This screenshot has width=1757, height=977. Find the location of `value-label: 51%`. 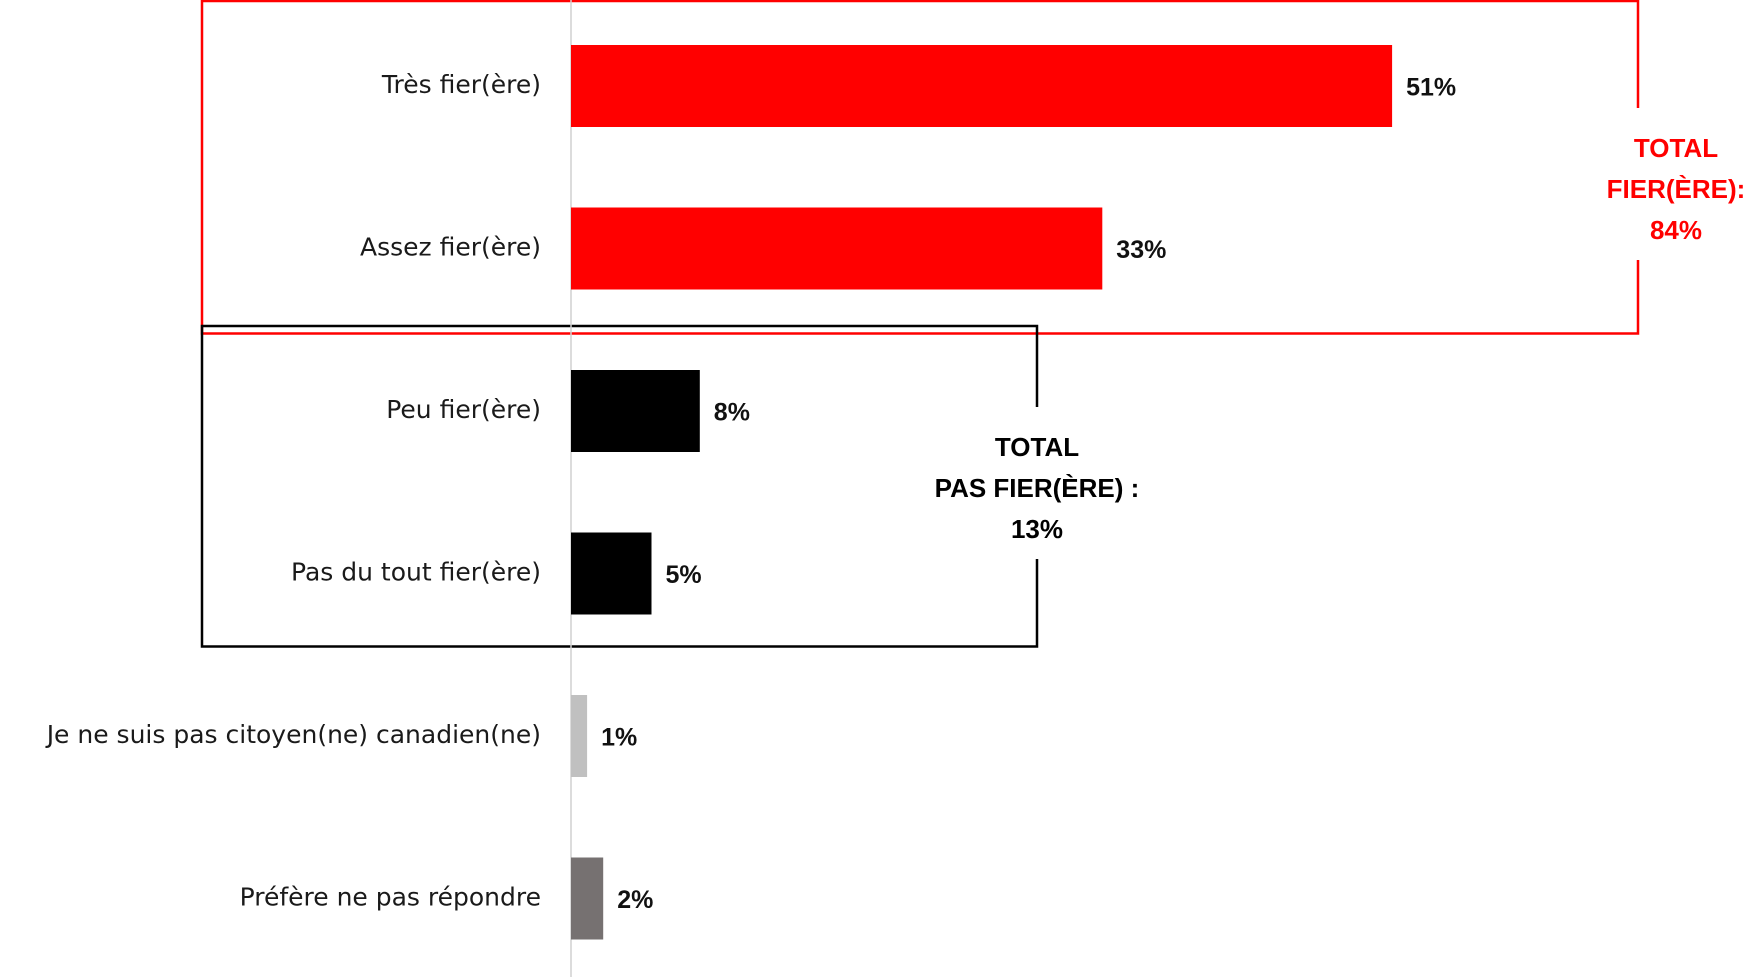

value-label: 51% is located at coordinates (1431, 88).